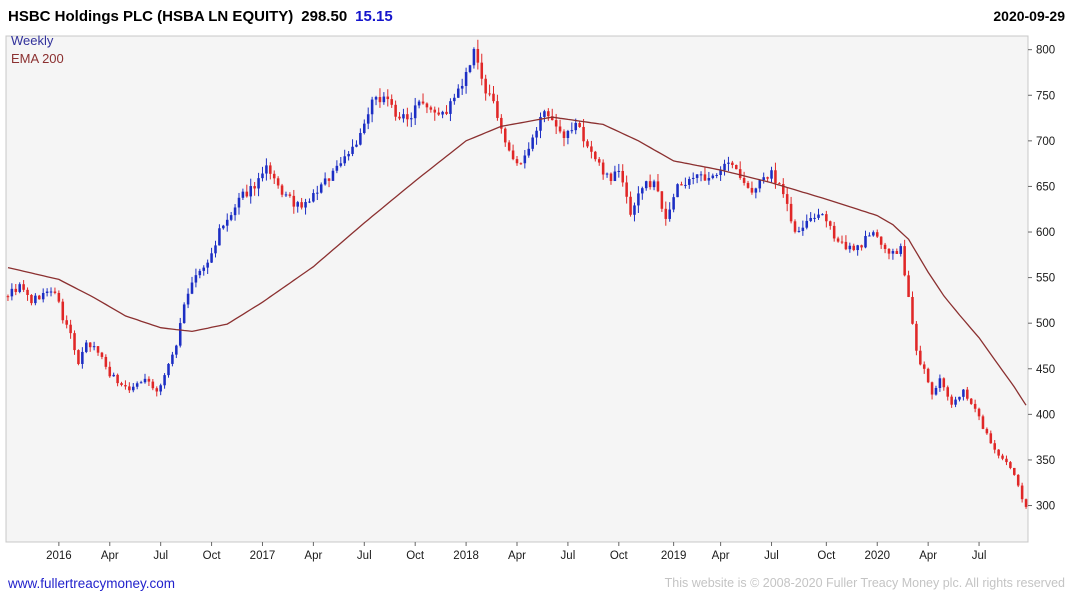  I want to click on svg-text: 300, so click(1045, 507).